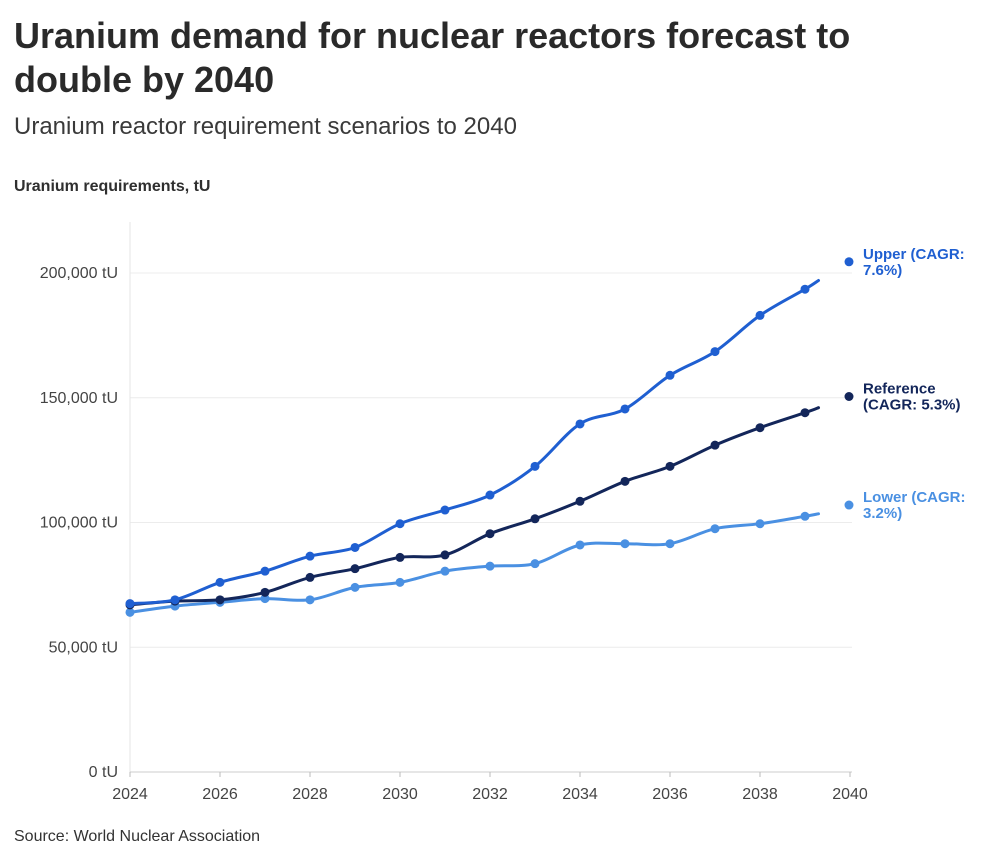  Describe the element at coordinates (882, 270) in the screenshot. I see `series-label-line: 7.6%)` at that location.